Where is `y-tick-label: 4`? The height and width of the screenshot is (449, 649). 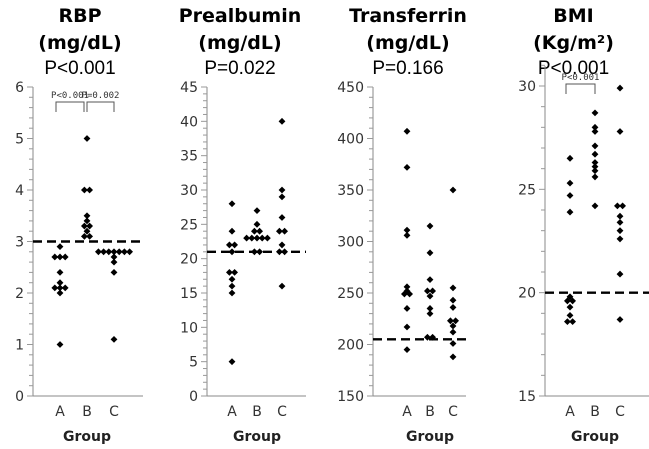 y-tick-label: 4 is located at coordinates (19, 191).